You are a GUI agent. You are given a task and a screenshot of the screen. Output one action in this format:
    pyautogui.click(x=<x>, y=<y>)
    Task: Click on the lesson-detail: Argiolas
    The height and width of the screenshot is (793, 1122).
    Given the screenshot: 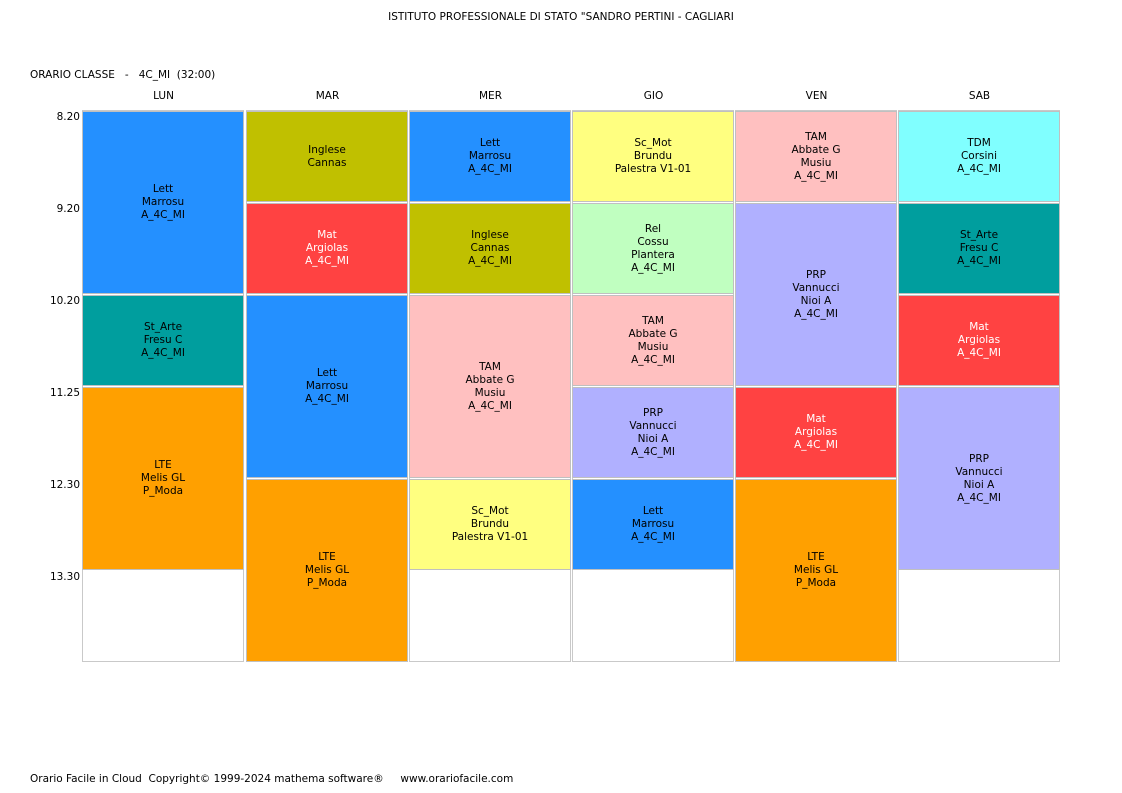 What is the action you would take?
    pyautogui.click(x=979, y=340)
    